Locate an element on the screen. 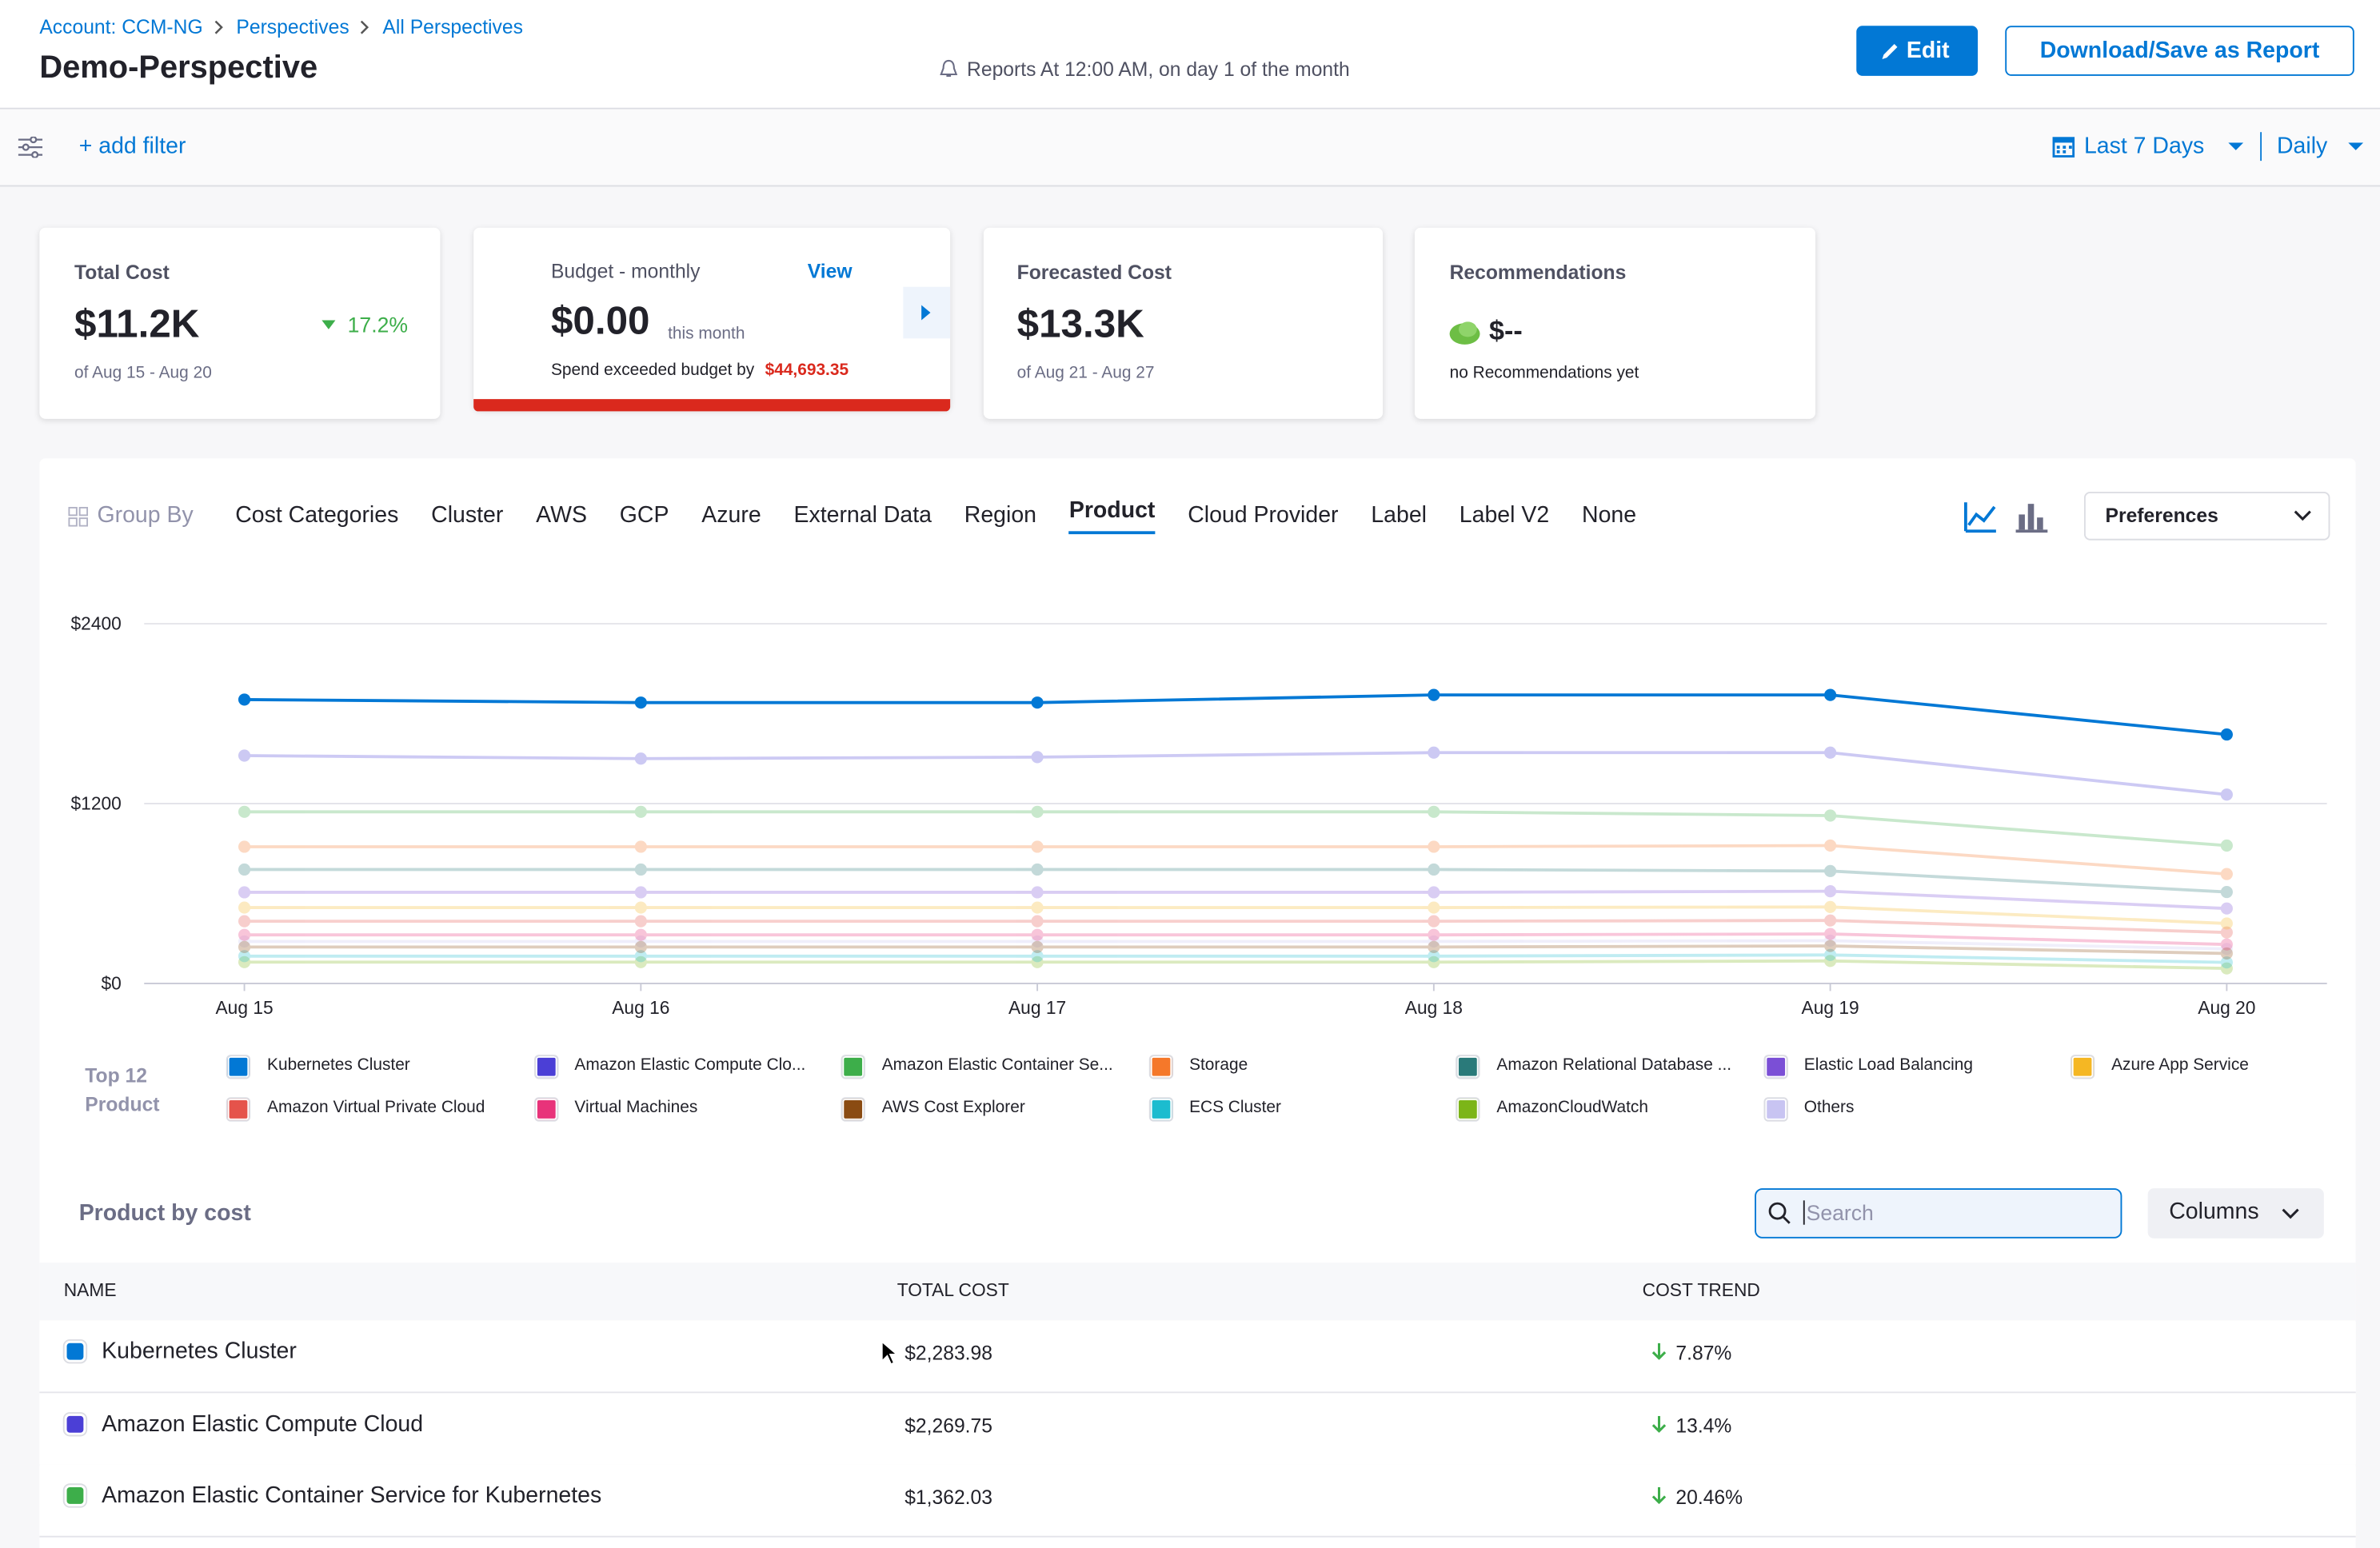 This screenshot has height=1548, width=2380. group-by-option: Cost Categories is located at coordinates (316, 515).